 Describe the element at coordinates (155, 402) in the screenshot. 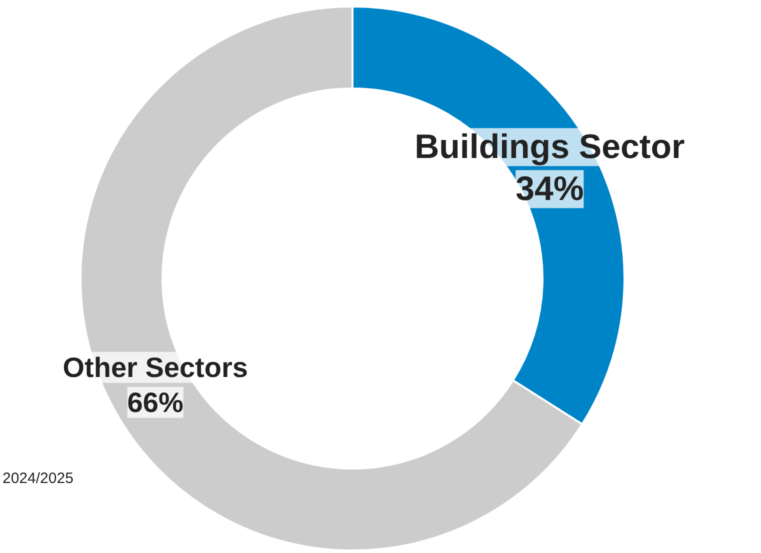

I see `data-label: 66%` at that location.